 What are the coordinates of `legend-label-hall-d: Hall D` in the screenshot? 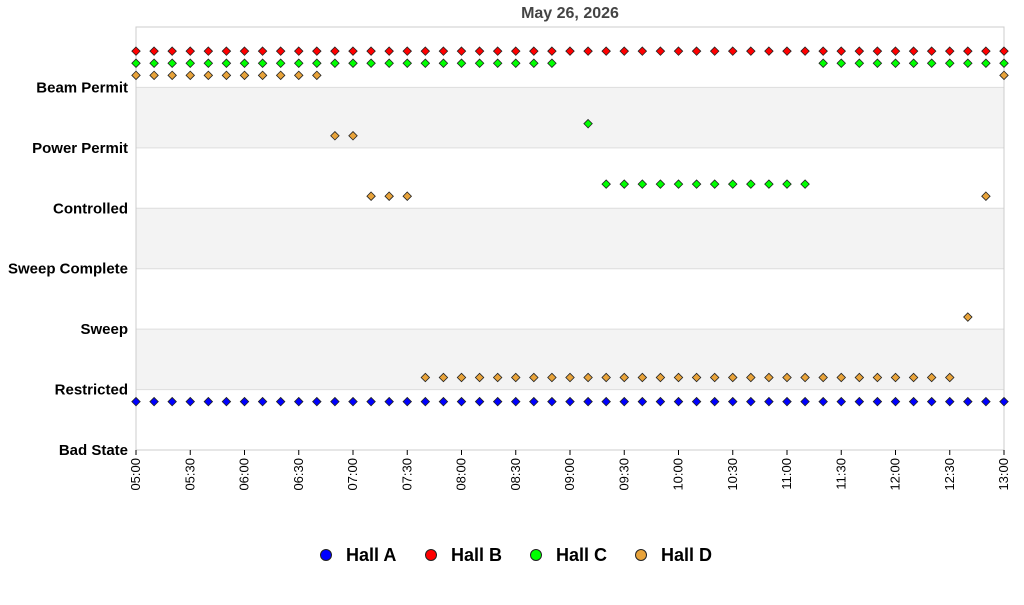 It's located at (686, 555).